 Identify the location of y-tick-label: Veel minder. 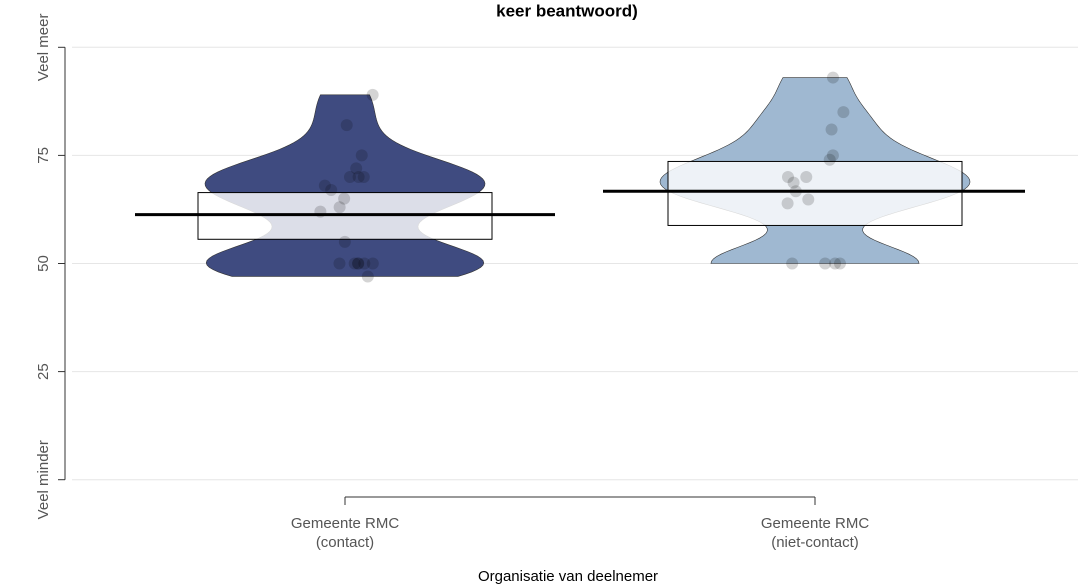
(43, 479).